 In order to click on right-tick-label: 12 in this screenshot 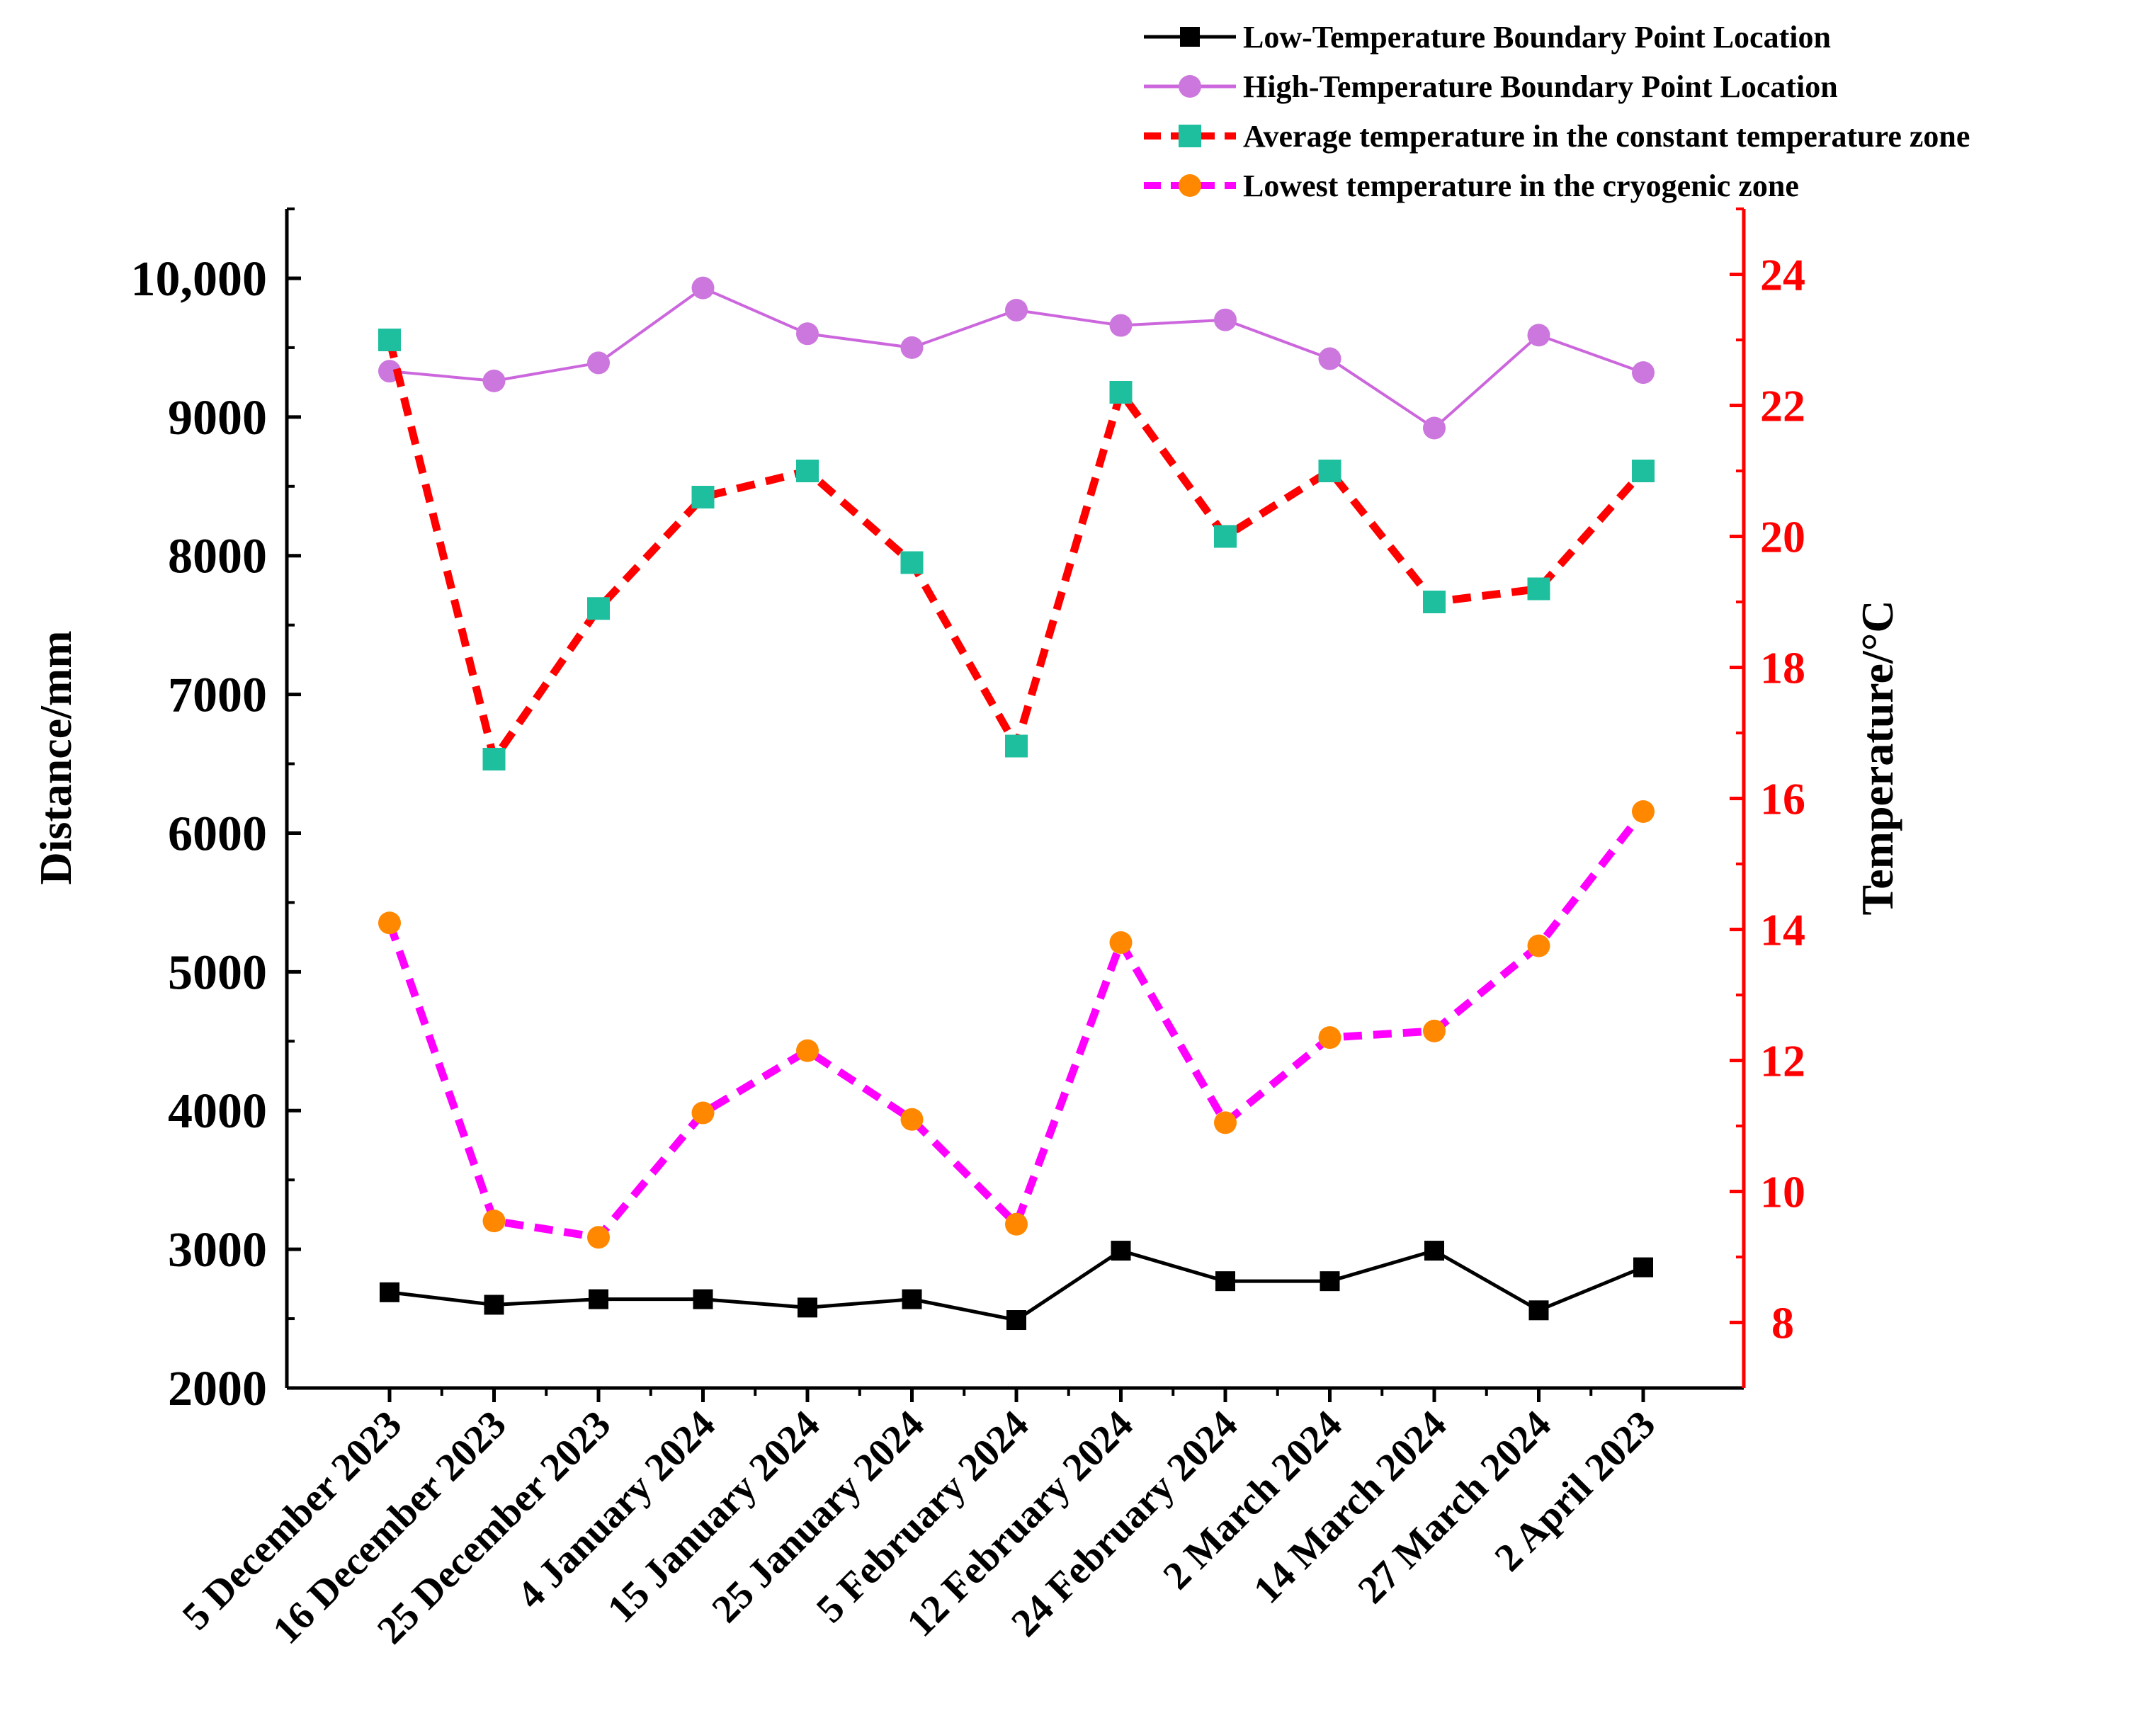, I will do `click(1783, 1061)`.